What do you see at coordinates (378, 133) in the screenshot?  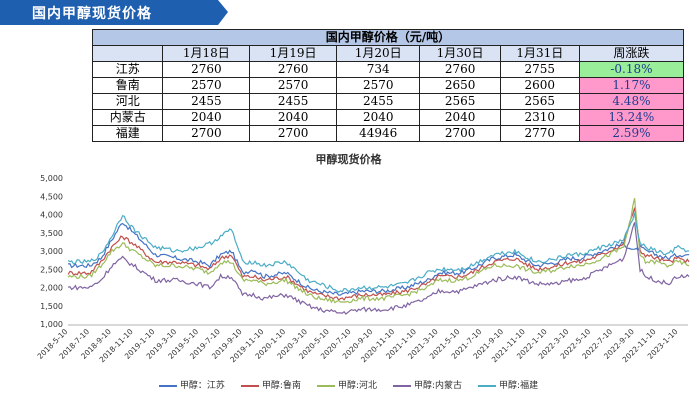 I see `price-cell: 44946` at bounding box center [378, 133].